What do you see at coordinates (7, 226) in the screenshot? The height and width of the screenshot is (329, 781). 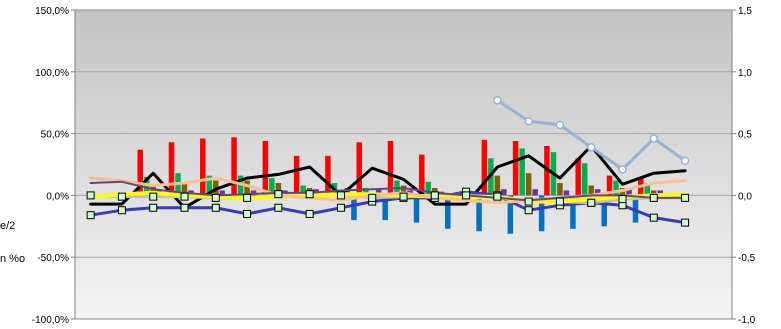 I see `legend-fragment-1: e/2` at bounding box center [7, 226].